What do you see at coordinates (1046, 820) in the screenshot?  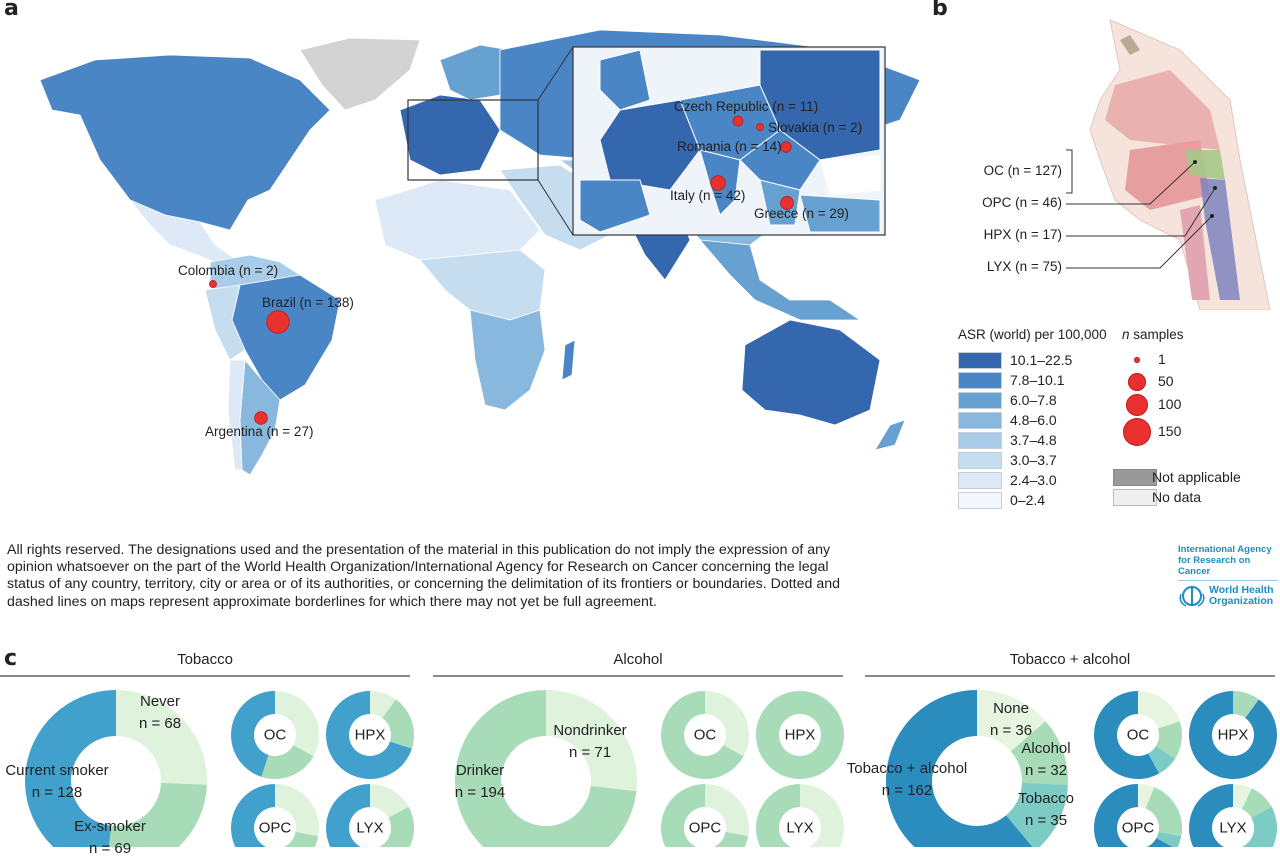 I see `category-count: n = 35` at bounding box center [1046, 820].